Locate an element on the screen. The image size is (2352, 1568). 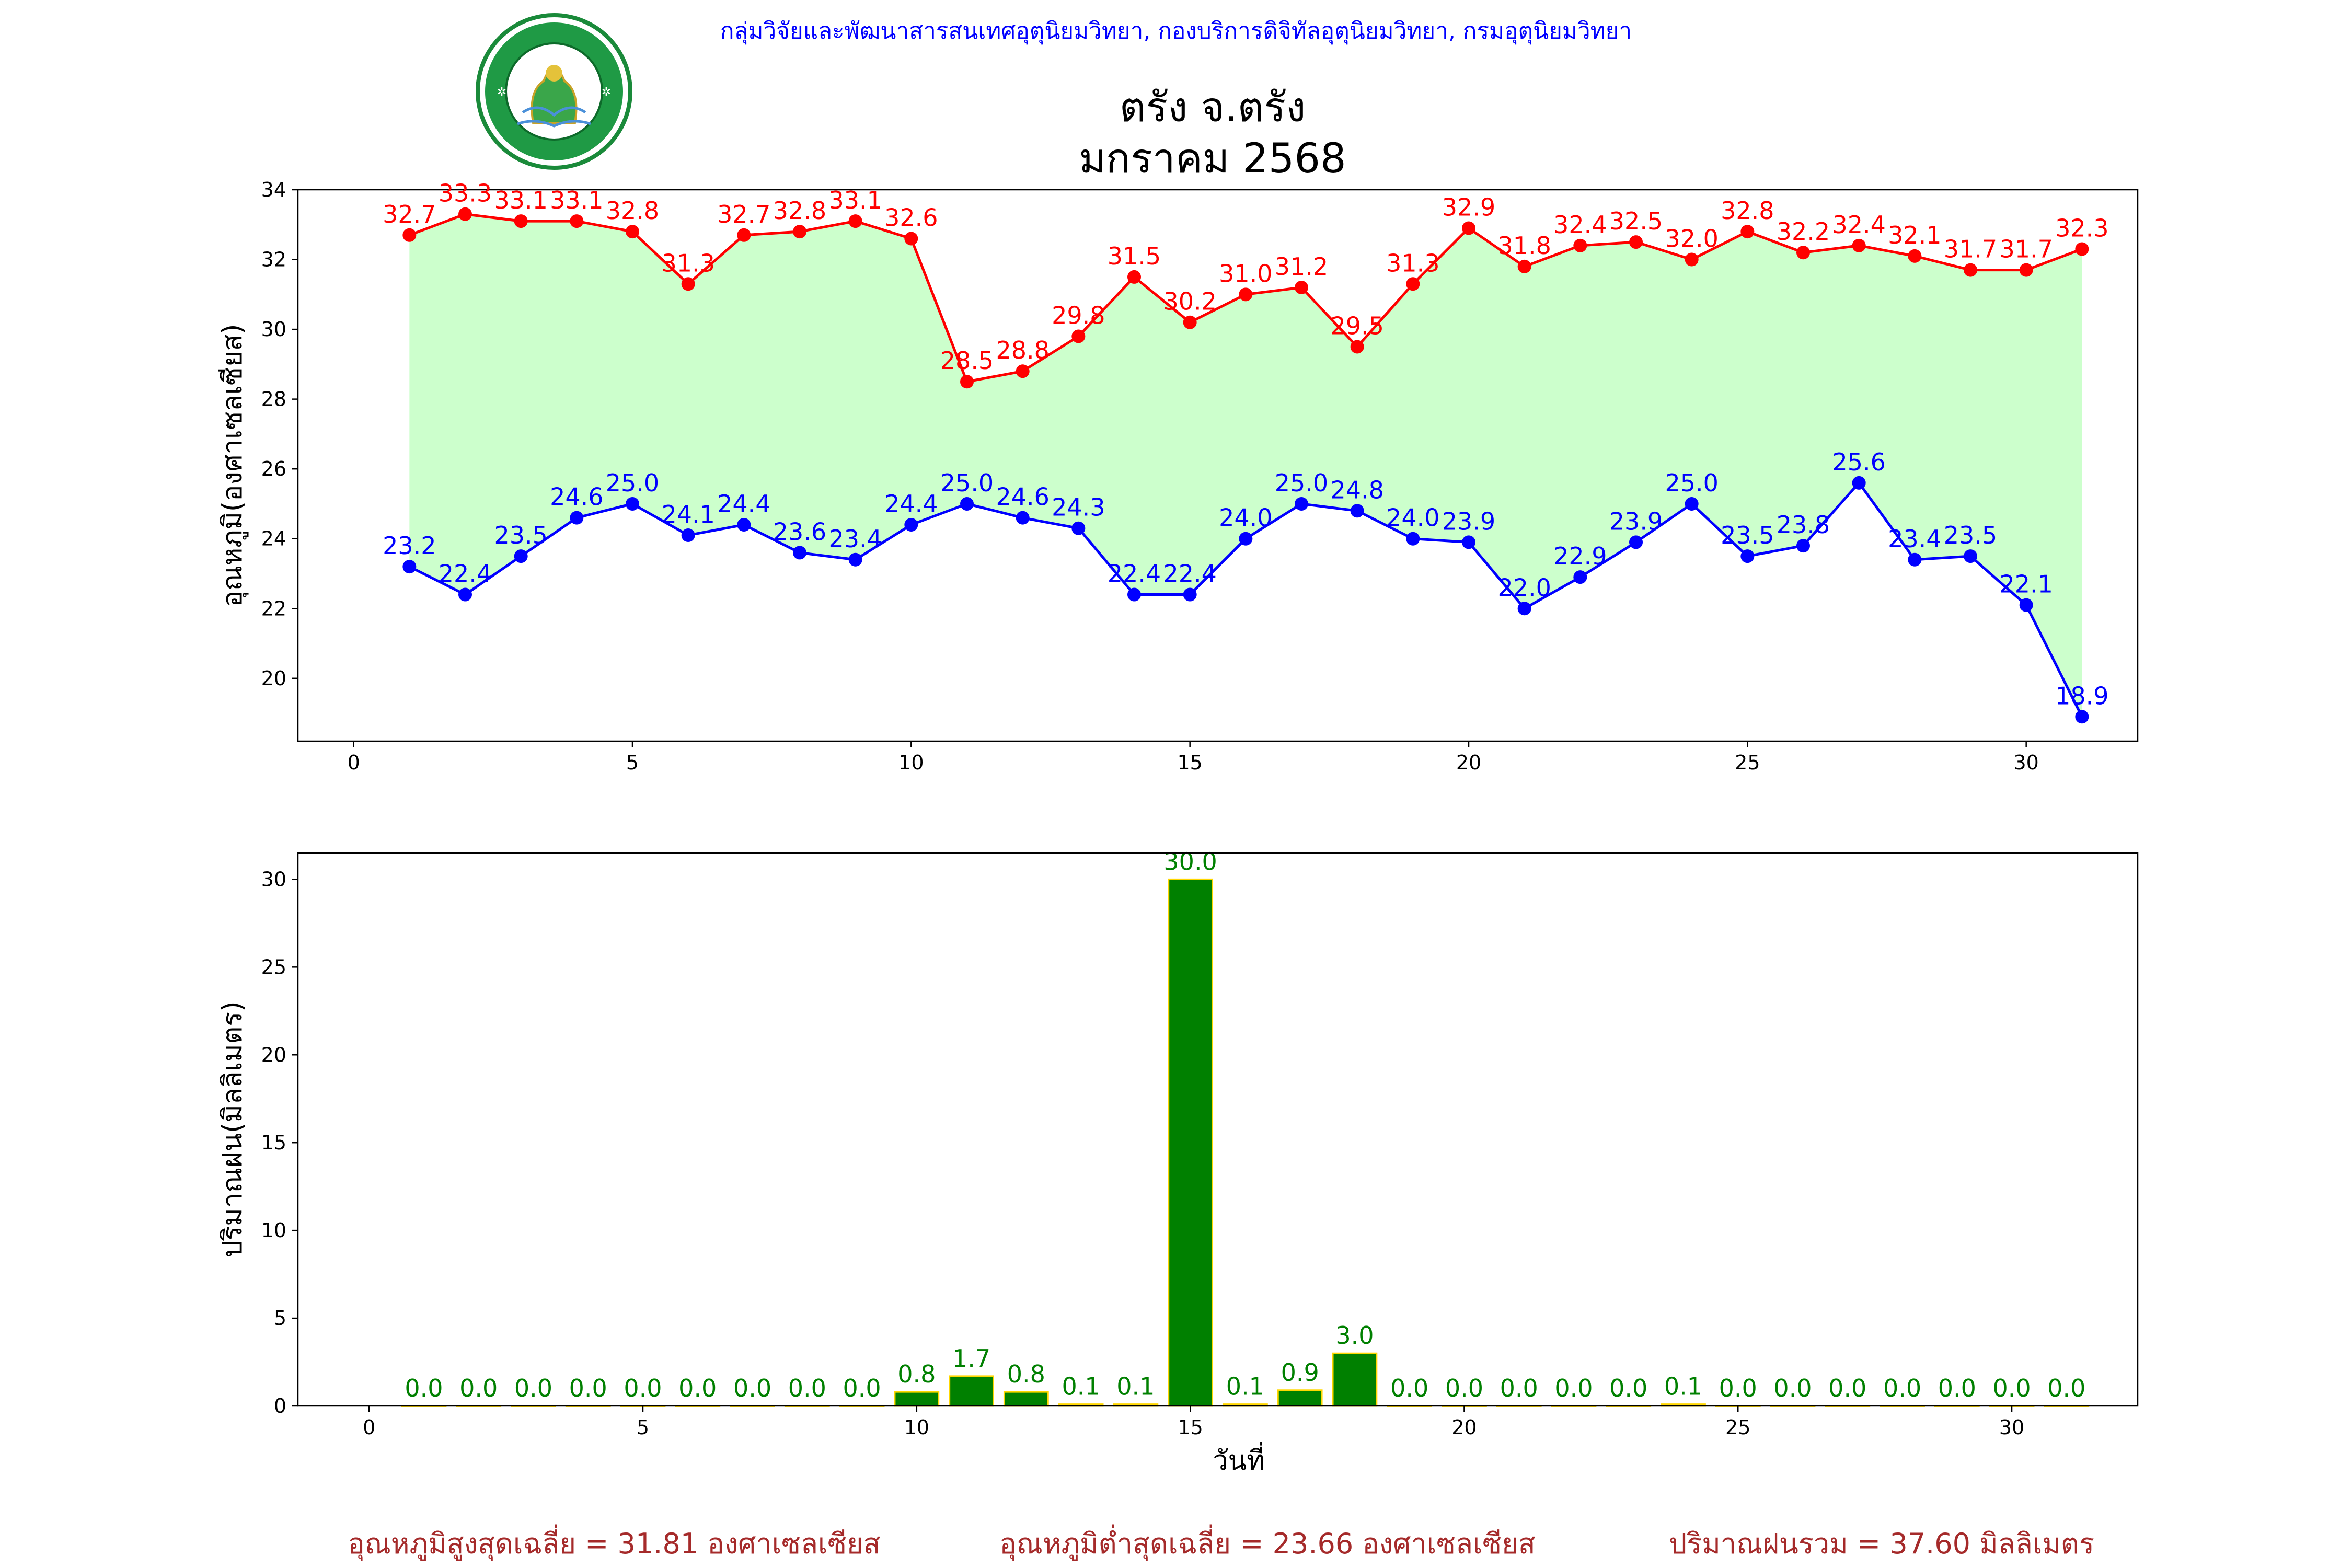
chart-title-station: ตรัง จ.ตรัง is located at coordinates (1213, 107).